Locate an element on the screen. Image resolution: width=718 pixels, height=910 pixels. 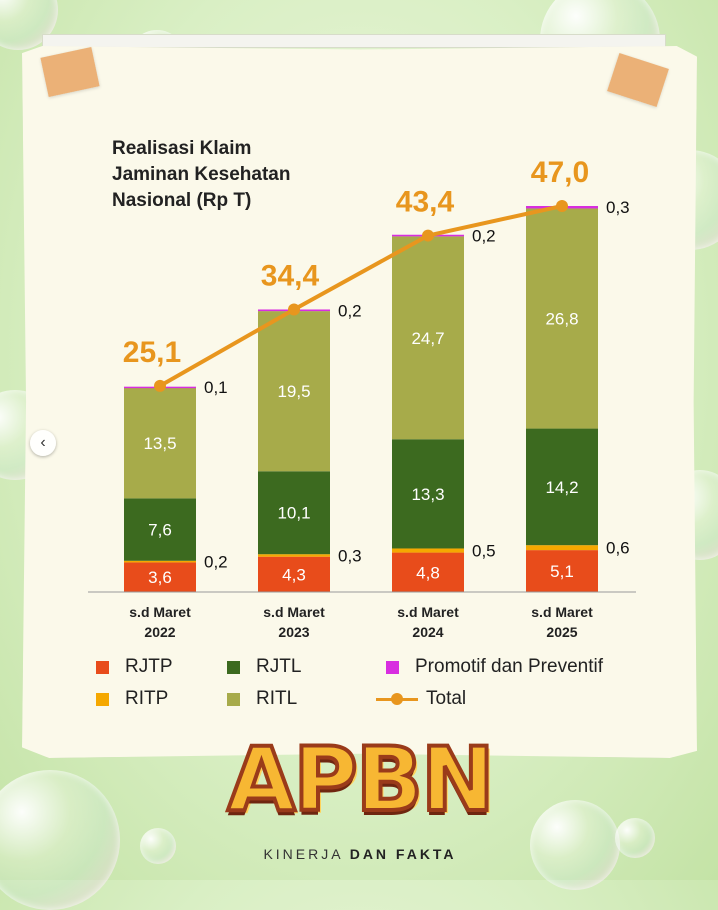
total-point-2025 is located at coordinates (562, 206).